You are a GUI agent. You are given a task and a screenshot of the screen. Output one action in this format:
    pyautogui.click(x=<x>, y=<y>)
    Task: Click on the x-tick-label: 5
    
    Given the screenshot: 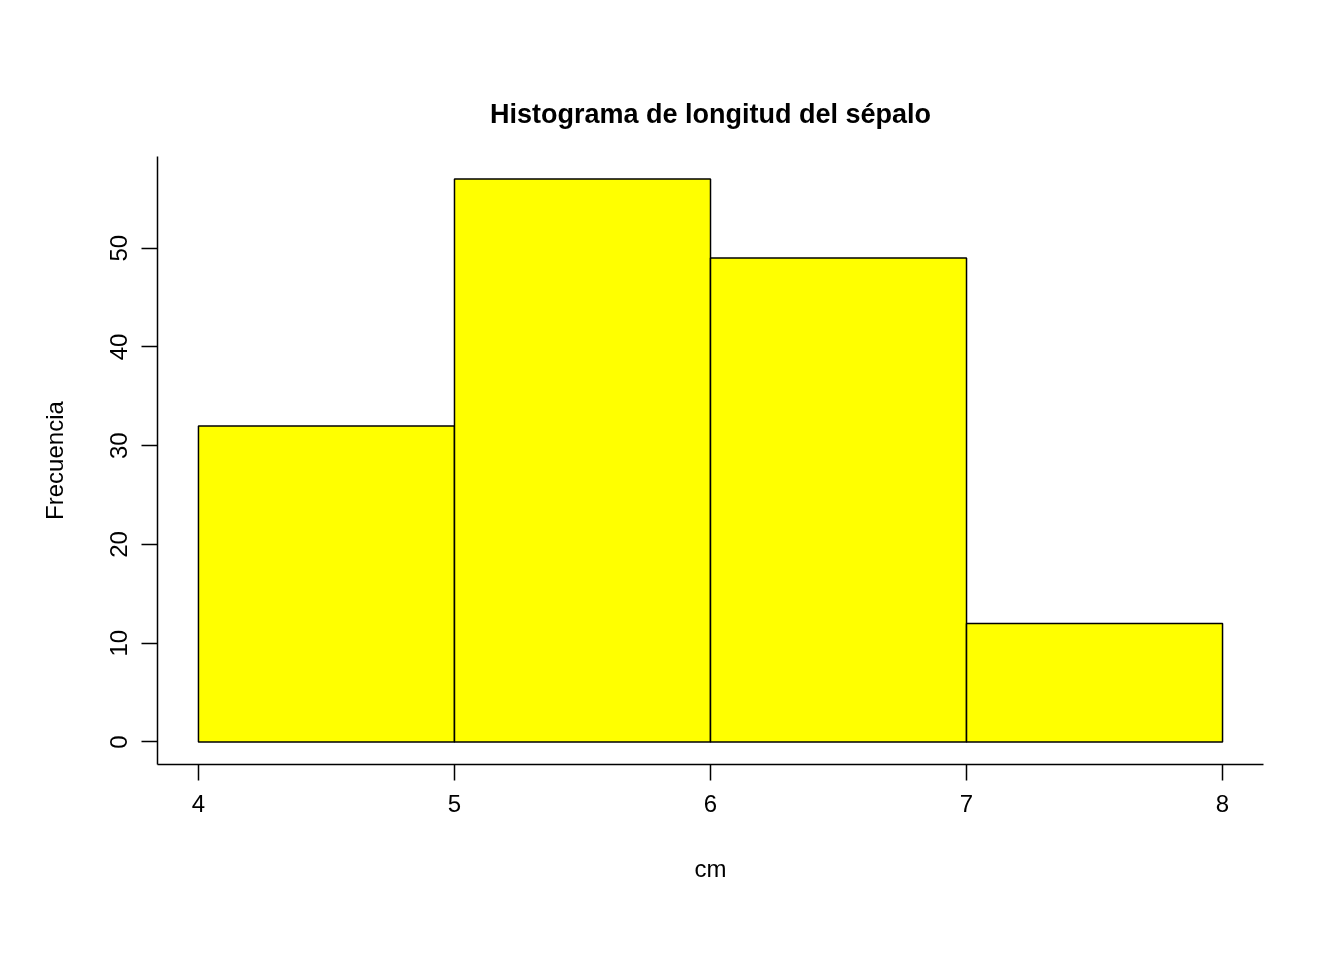 What is the action you would take?
    pyautogui.click(x=454, y=803)
    